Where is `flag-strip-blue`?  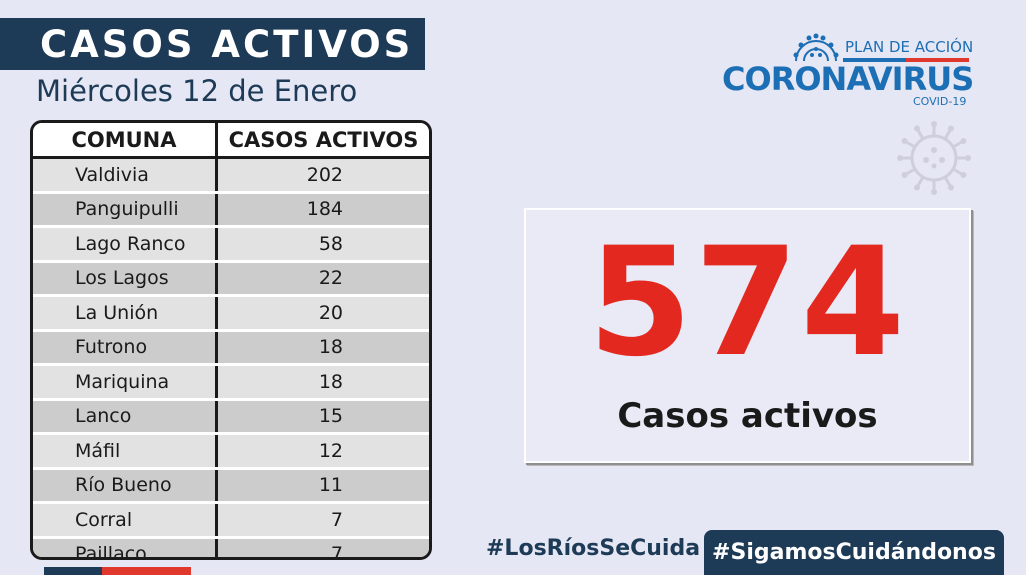 flag-strip-blue is located at coordinates (73, 571).